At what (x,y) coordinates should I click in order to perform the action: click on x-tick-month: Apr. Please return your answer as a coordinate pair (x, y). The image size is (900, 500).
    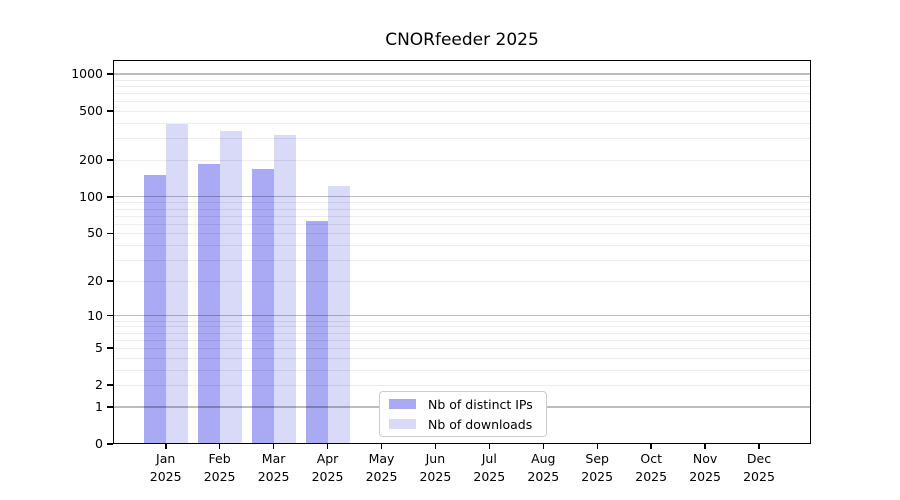
    Looking at the image, I should click on (327, 458).